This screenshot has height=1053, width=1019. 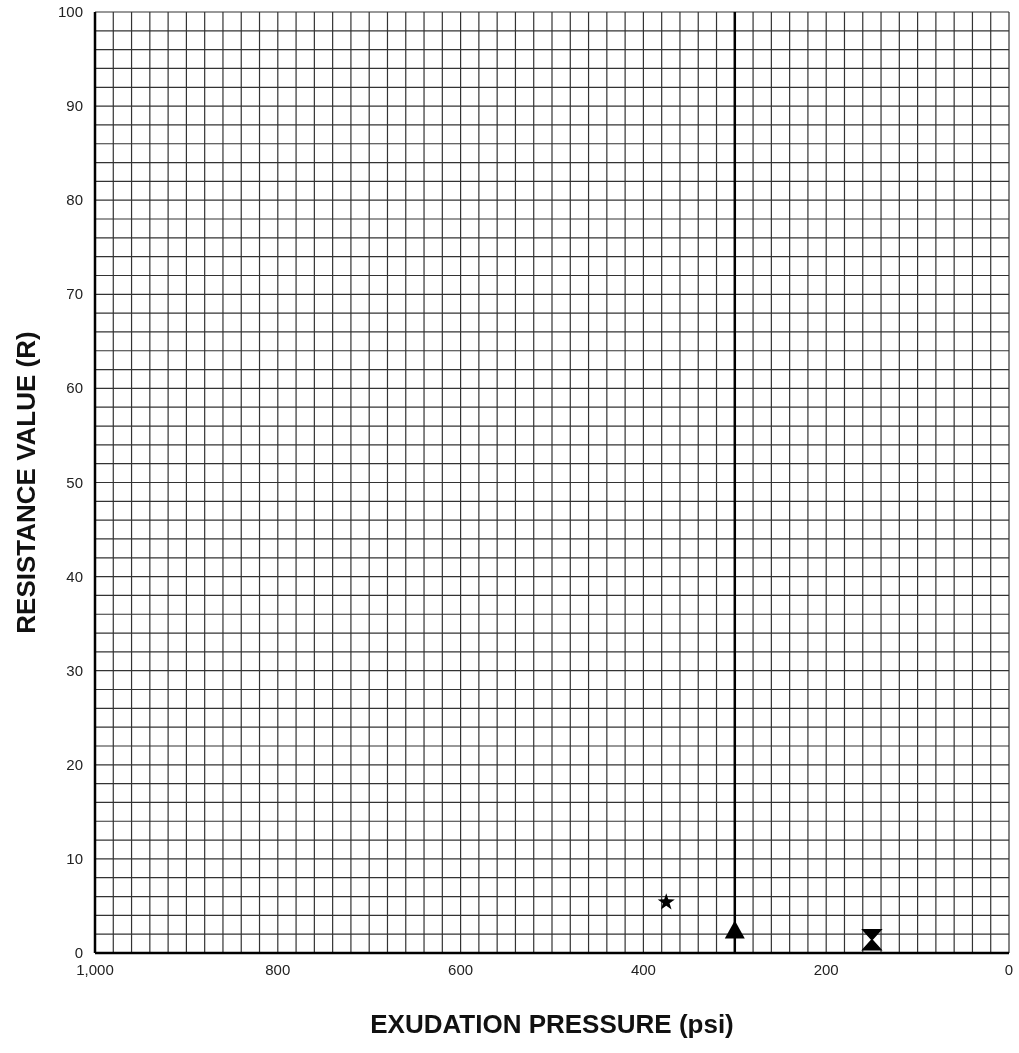 I want to click on x-tick-label: 0, so click(x=1009, y=969).